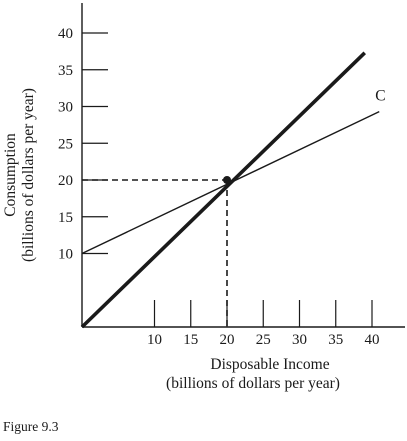 Image resolution: width=407 pixels, height=441 pixels. Describe the element at coordinates (65, 71) in the screenshot. I see `y-tick-label: 35` at that location.